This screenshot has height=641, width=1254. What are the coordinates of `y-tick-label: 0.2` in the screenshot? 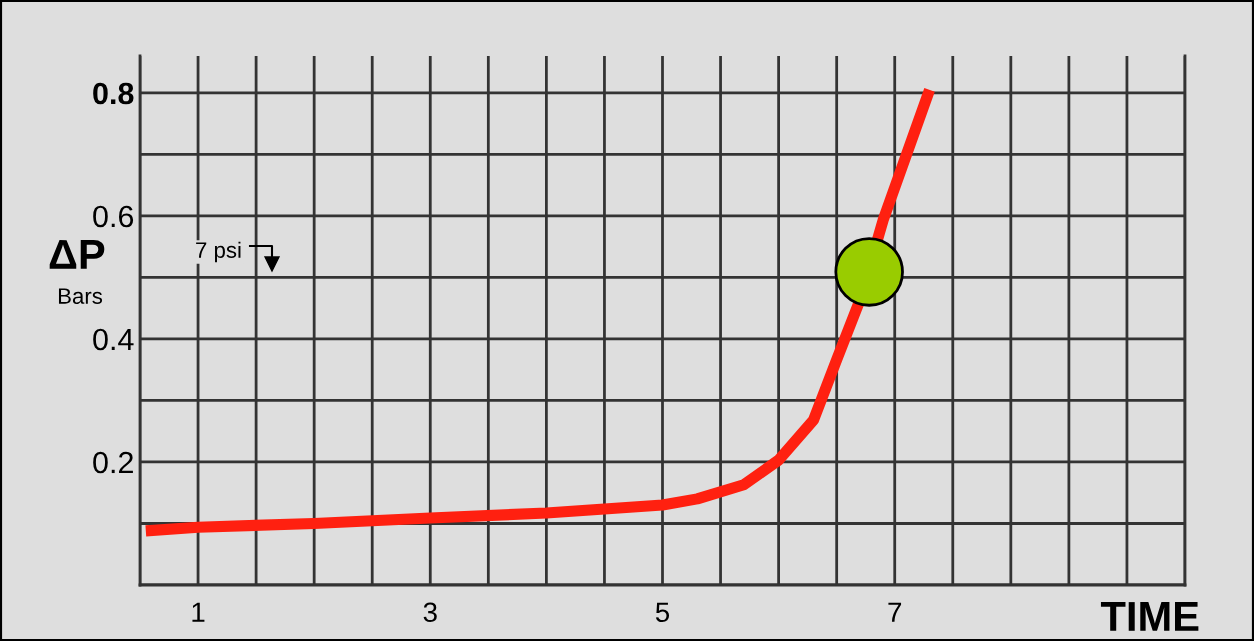 It's located at (113, 462).